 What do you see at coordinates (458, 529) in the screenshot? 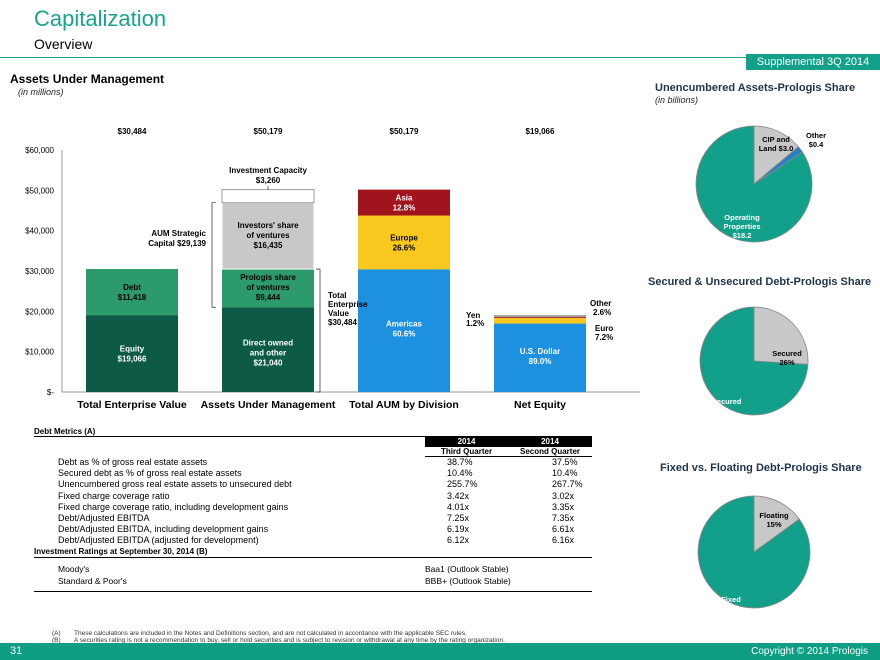
I see `metric-value-q3: 6.19x` at bounding box center [458, 529].